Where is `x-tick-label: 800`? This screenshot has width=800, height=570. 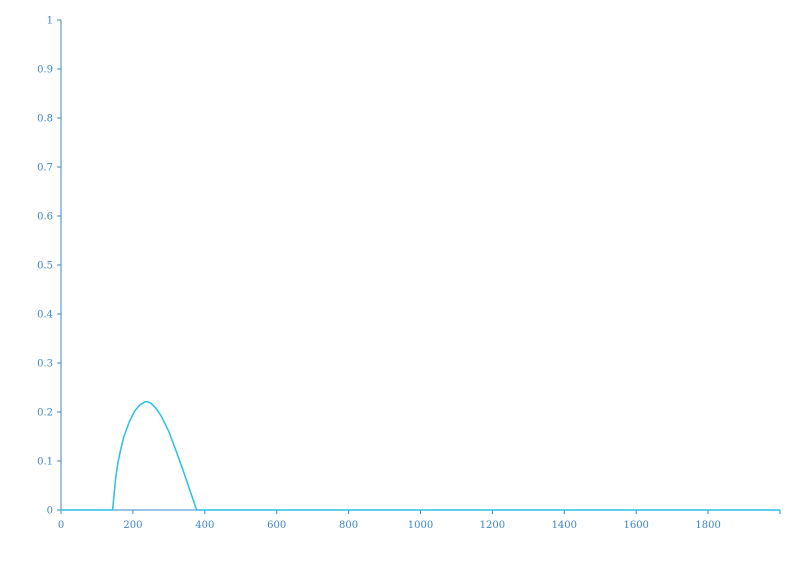
x-tick-label: 800 is located at coordinates (348, 525).